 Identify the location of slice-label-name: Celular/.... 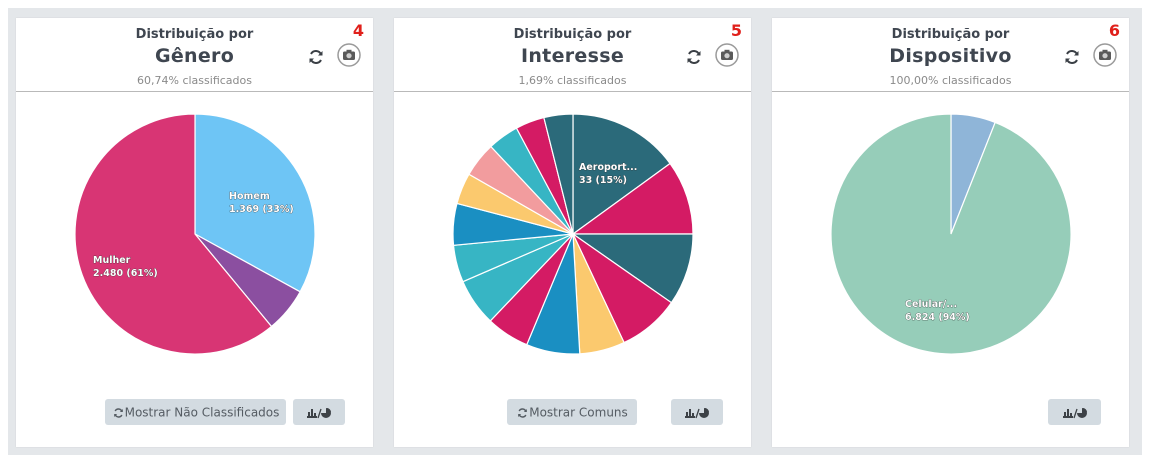
(931, 304).